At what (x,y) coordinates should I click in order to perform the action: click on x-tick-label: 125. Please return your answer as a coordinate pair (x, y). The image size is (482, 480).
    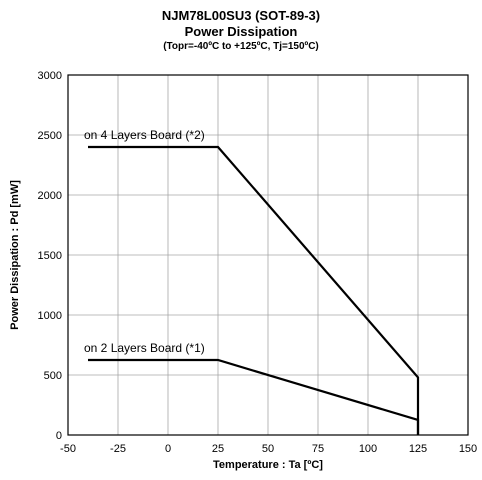
    Looking at the image, I should click on (418, 449).